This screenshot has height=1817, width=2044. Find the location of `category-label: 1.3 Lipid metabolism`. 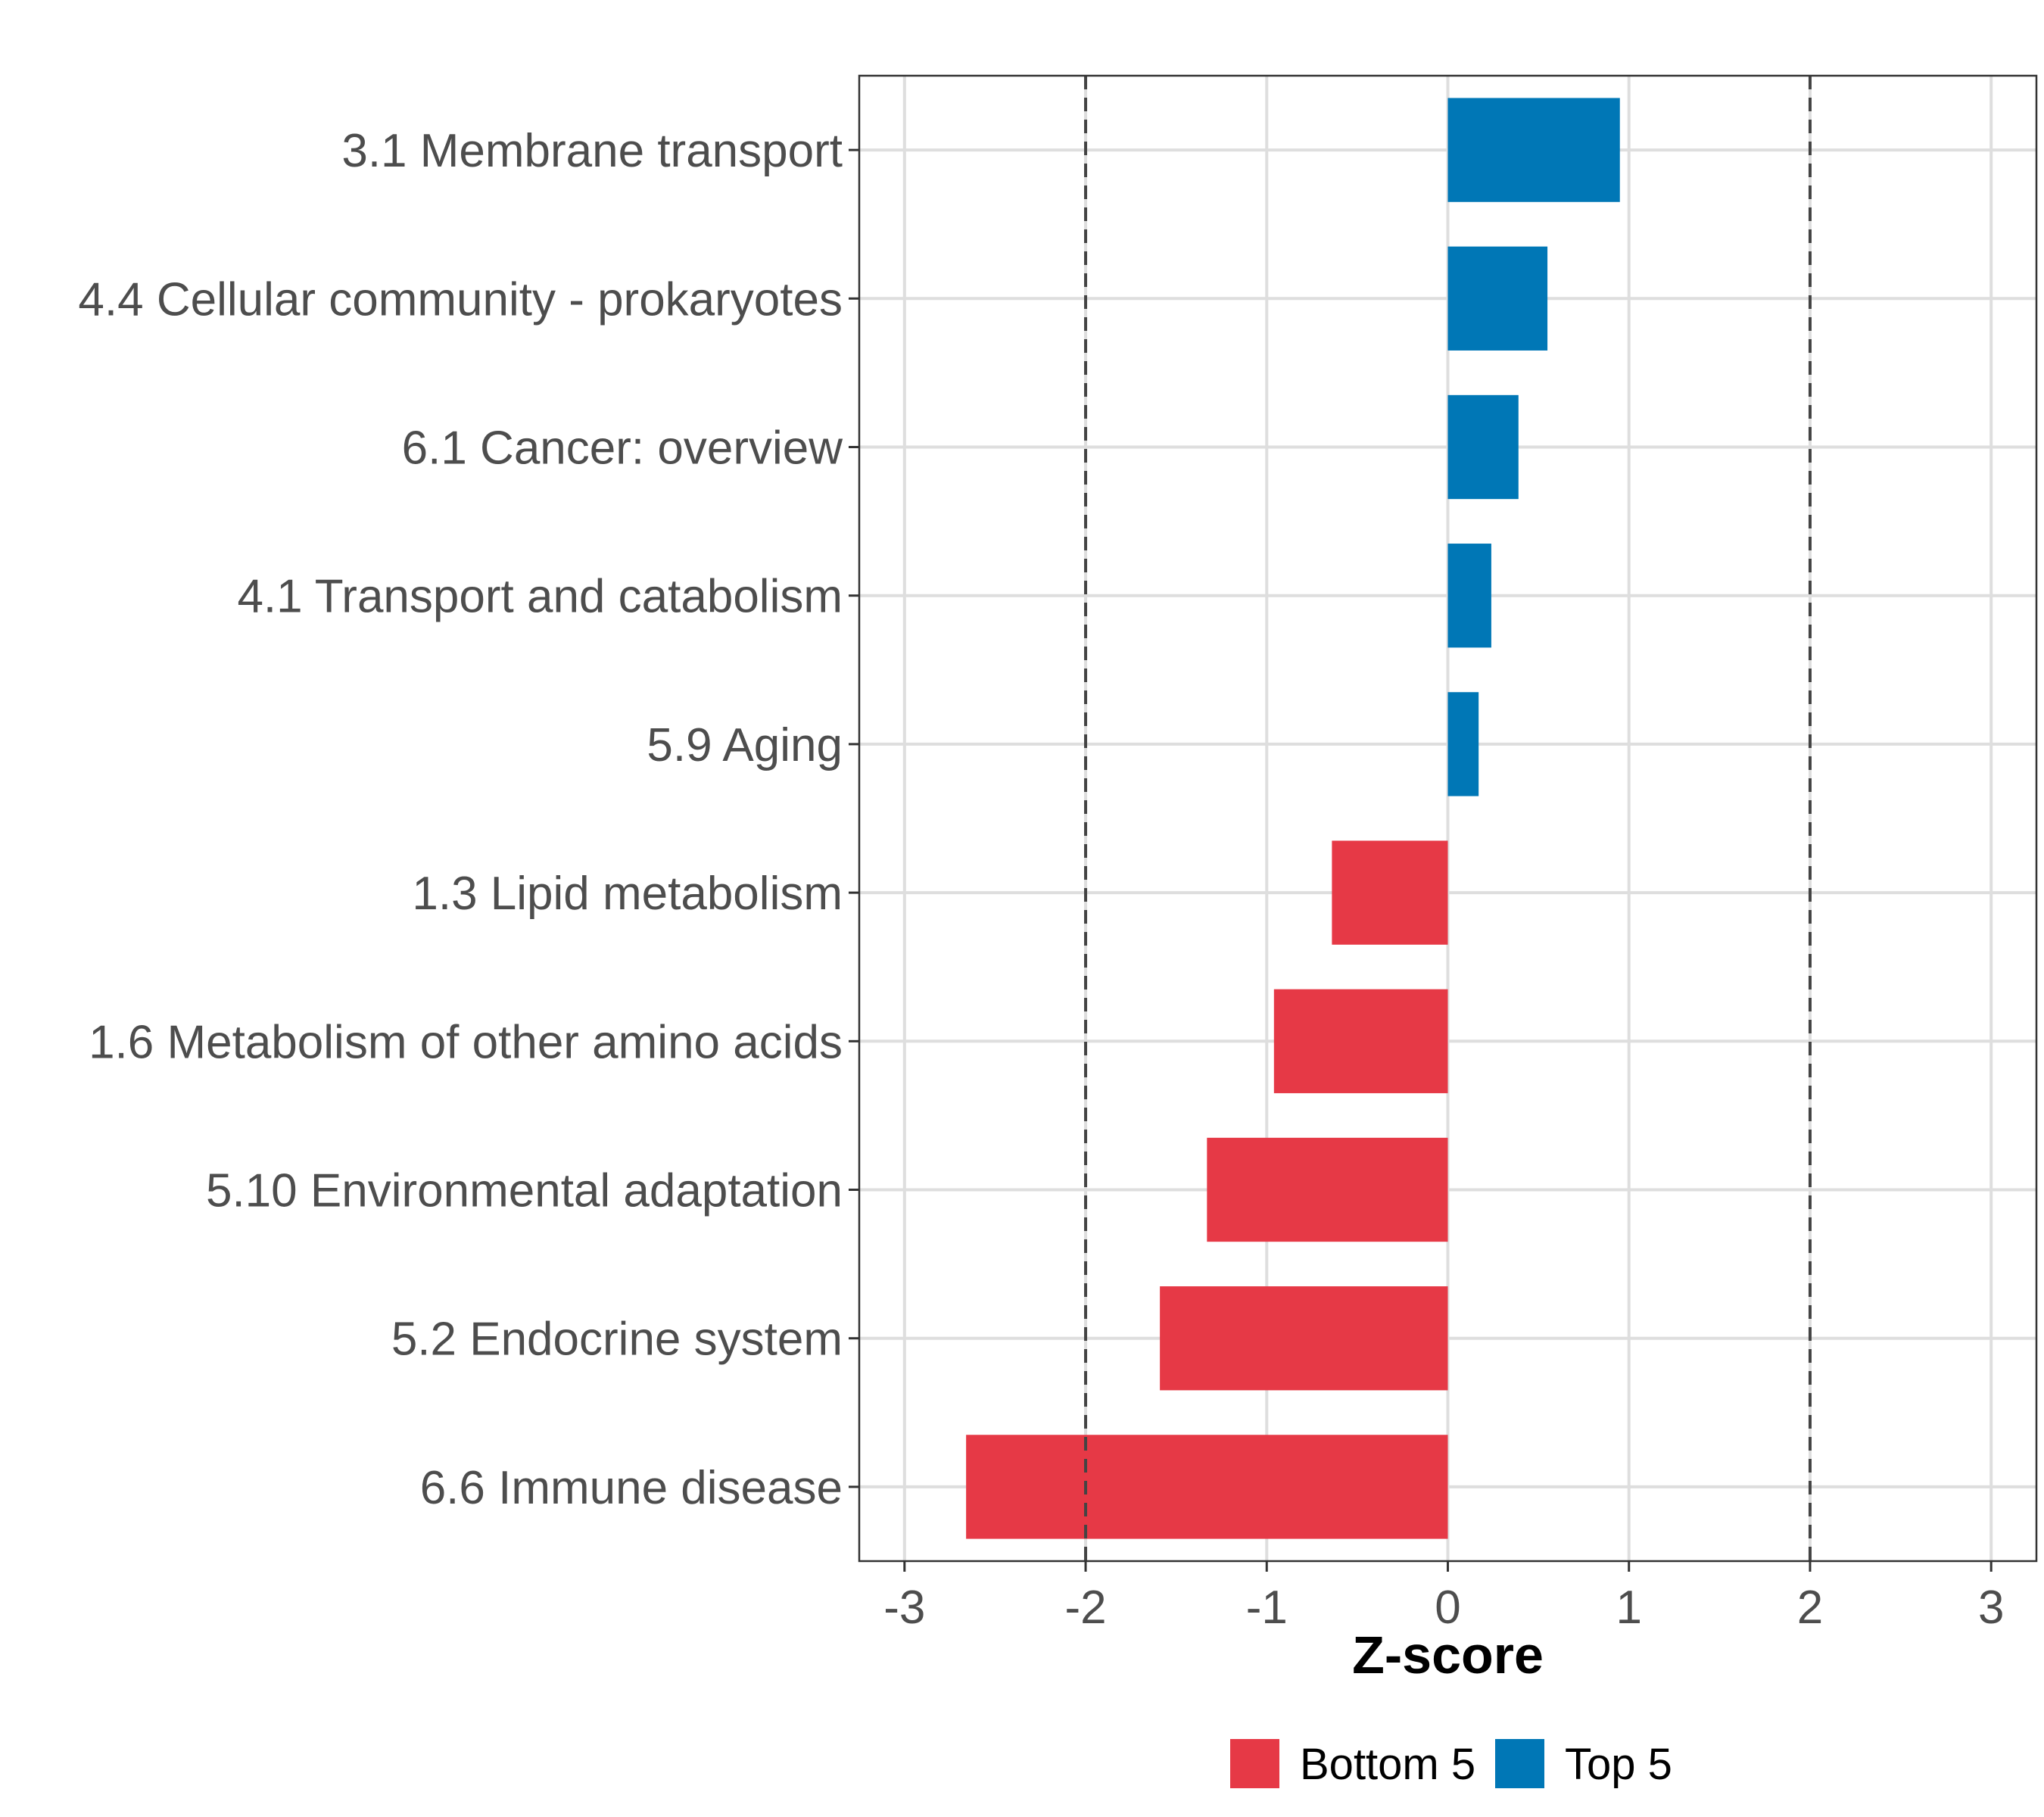

category-label: 1.3 Lipid metabolism is located at coordinates (627, 894).